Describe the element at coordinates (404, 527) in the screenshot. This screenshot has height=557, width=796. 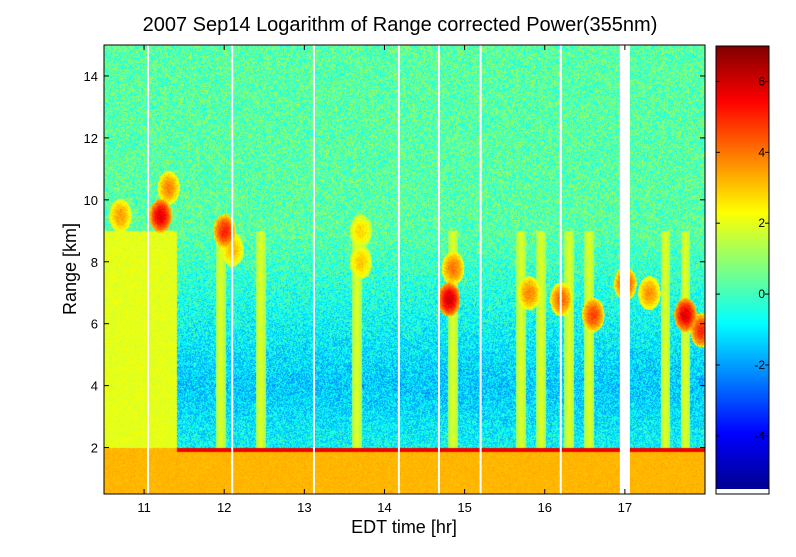
I see `x-axis-label: EDT time [hr]` at that location.